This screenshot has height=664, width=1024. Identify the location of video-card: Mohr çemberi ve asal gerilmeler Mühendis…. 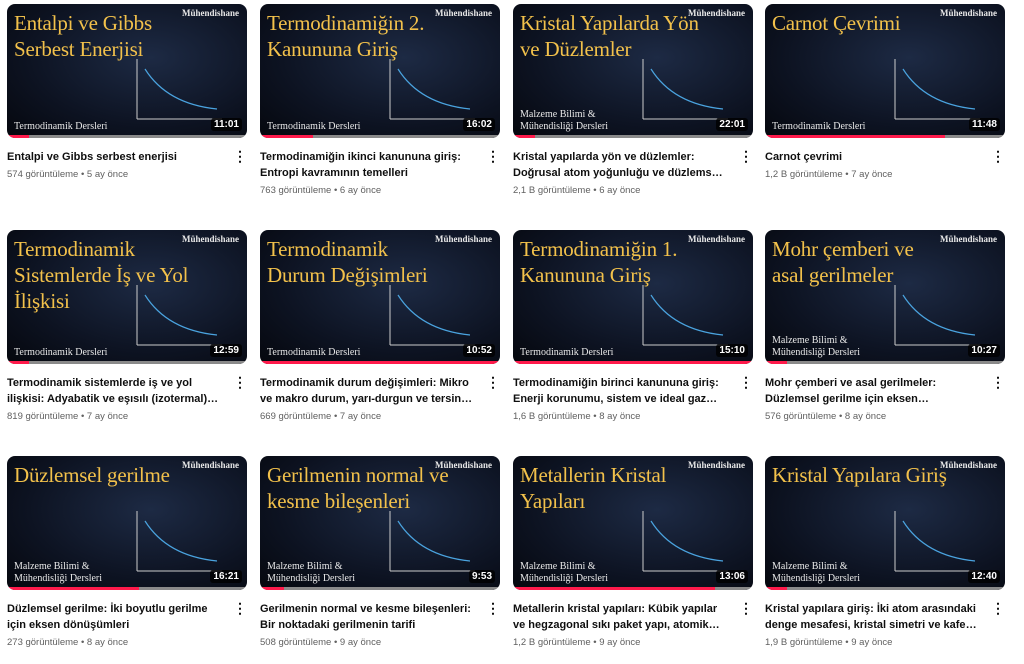
(885, 327).